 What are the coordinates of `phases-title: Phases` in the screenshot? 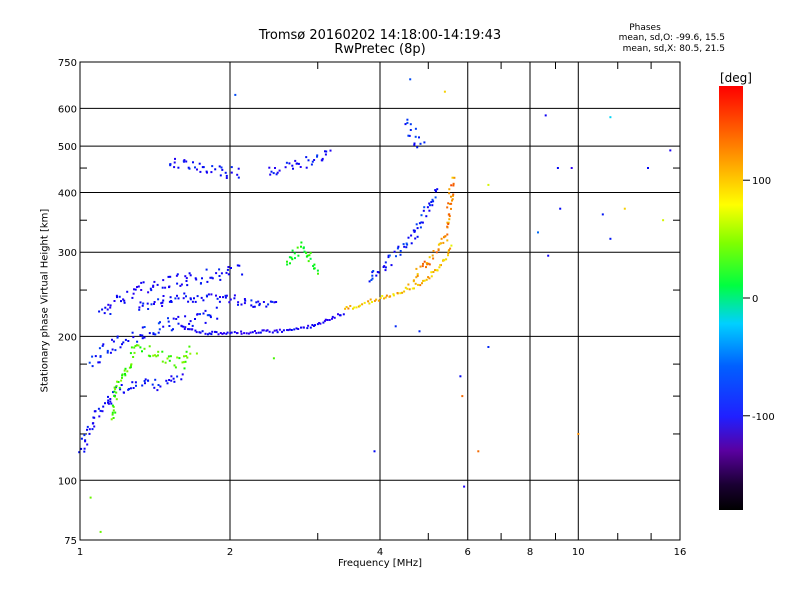 It's located at (645, 28).